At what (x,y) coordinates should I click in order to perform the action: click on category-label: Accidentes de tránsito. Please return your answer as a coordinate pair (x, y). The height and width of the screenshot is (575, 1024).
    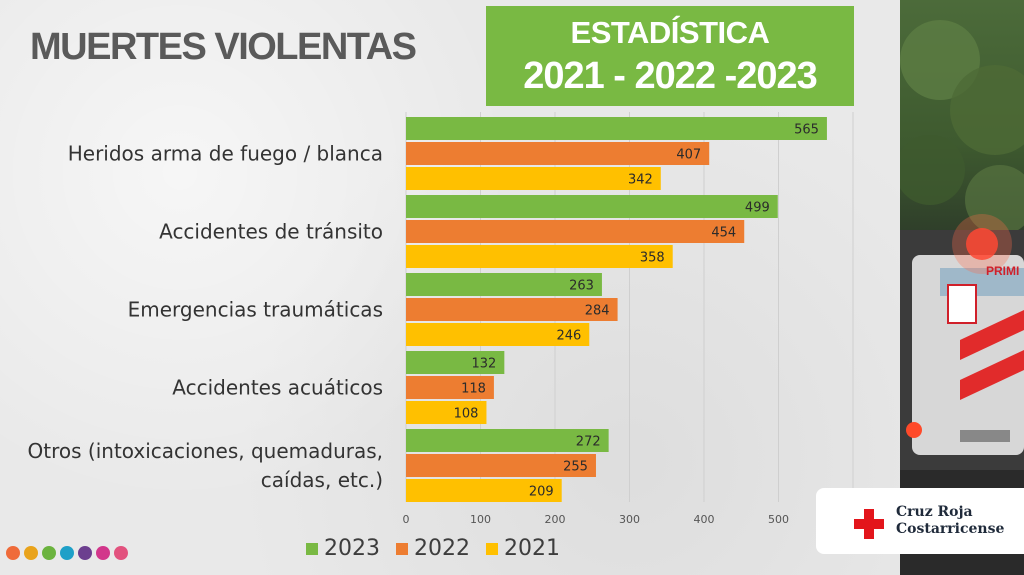
    Looking at the image, I should click on (271, 232).